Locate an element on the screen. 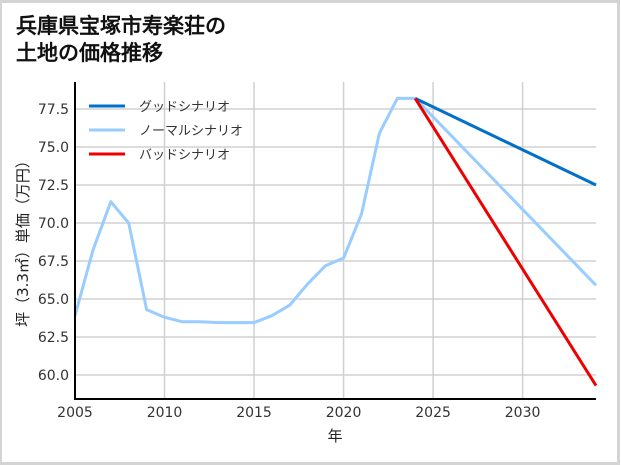  x-tick-label: 2025 is located at coordinates (433, 413).